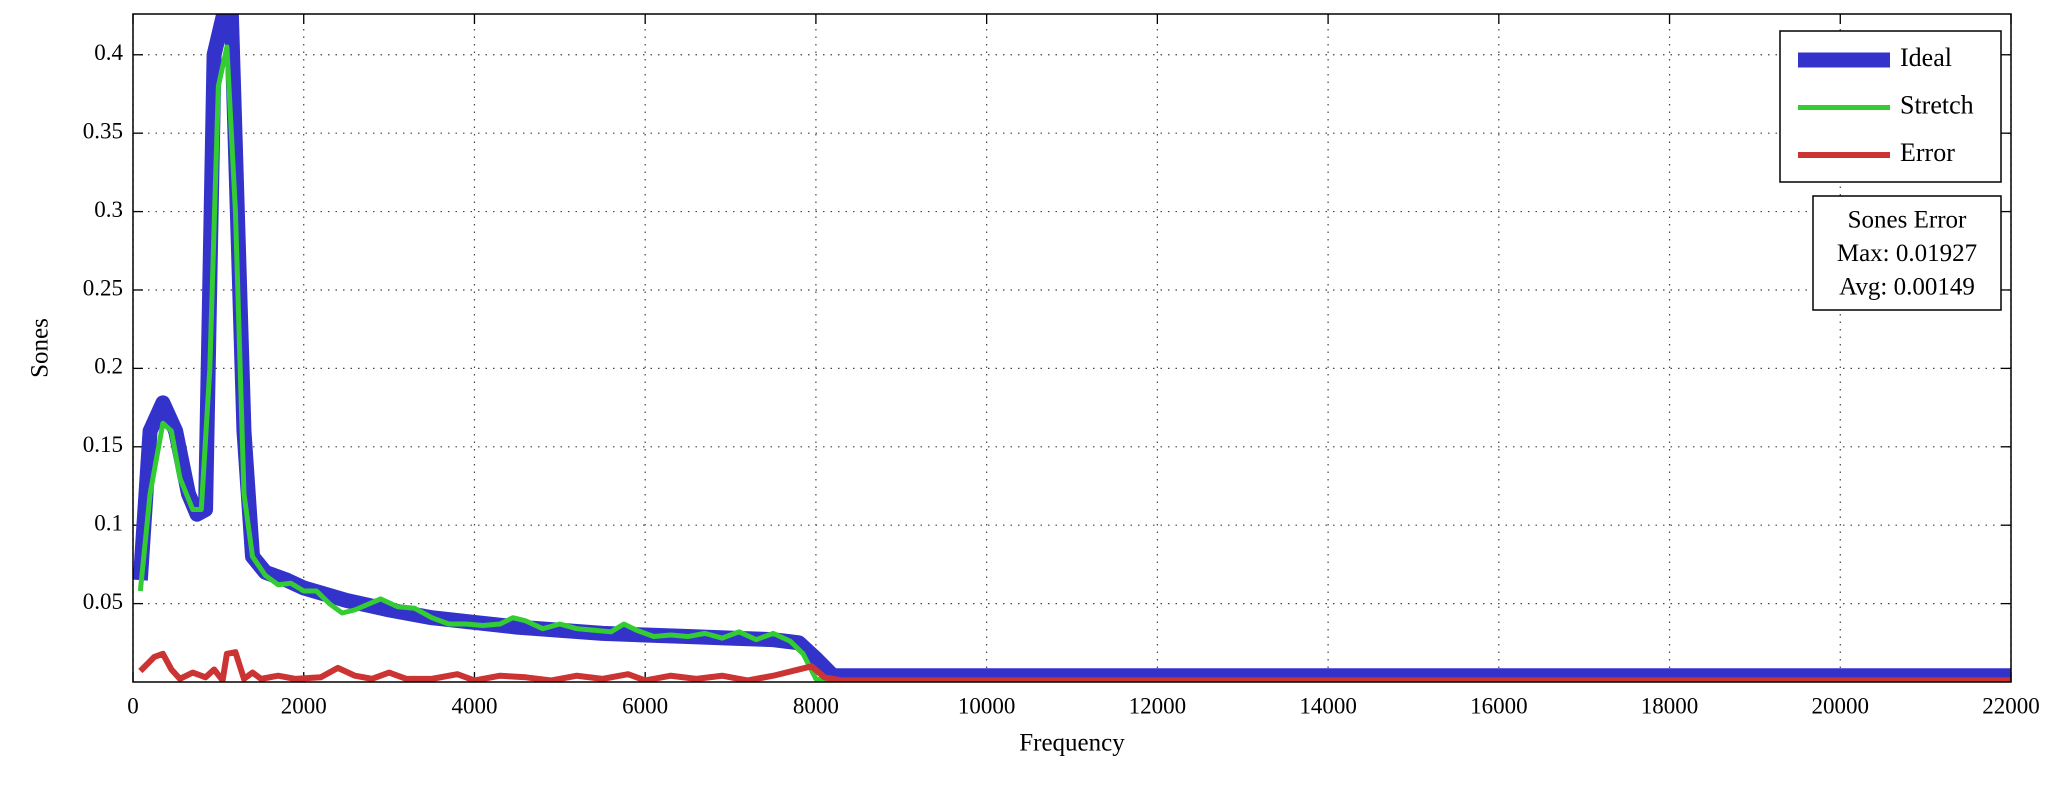 The image size is (2048, 785). What do you see at coordinates (1926, 57) in the screenshot?
I see `legend-label: Ideal` at bounding box center [1926, 57].